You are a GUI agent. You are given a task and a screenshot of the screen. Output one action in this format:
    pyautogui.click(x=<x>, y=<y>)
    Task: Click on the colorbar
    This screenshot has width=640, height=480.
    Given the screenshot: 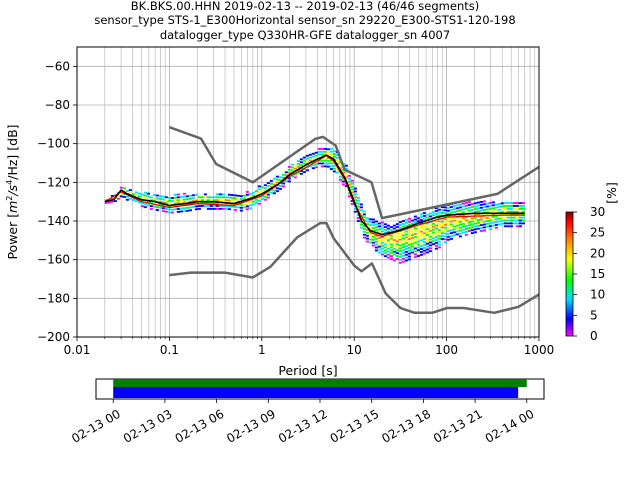 What is the action you would take?
    pyautogui.click(x=569, y=274)
    